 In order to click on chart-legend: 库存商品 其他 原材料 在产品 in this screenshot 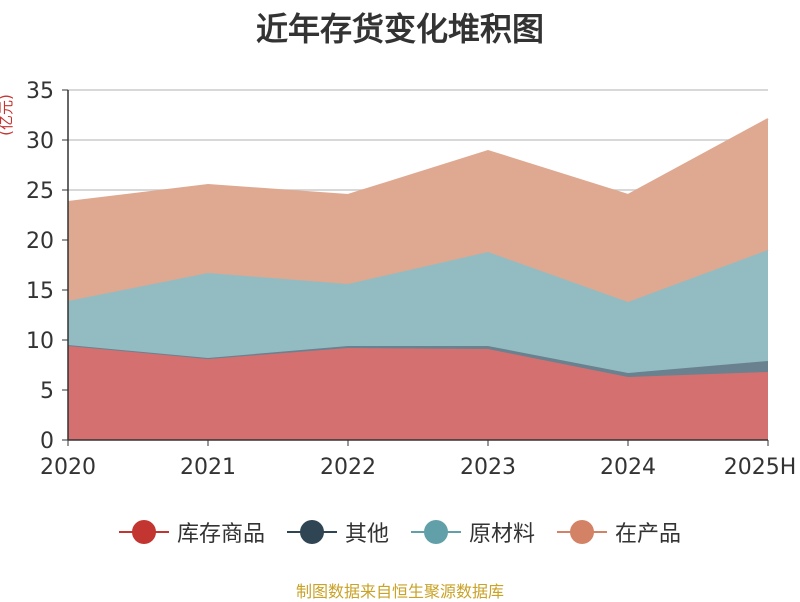, I will do `click(400, 532)`.